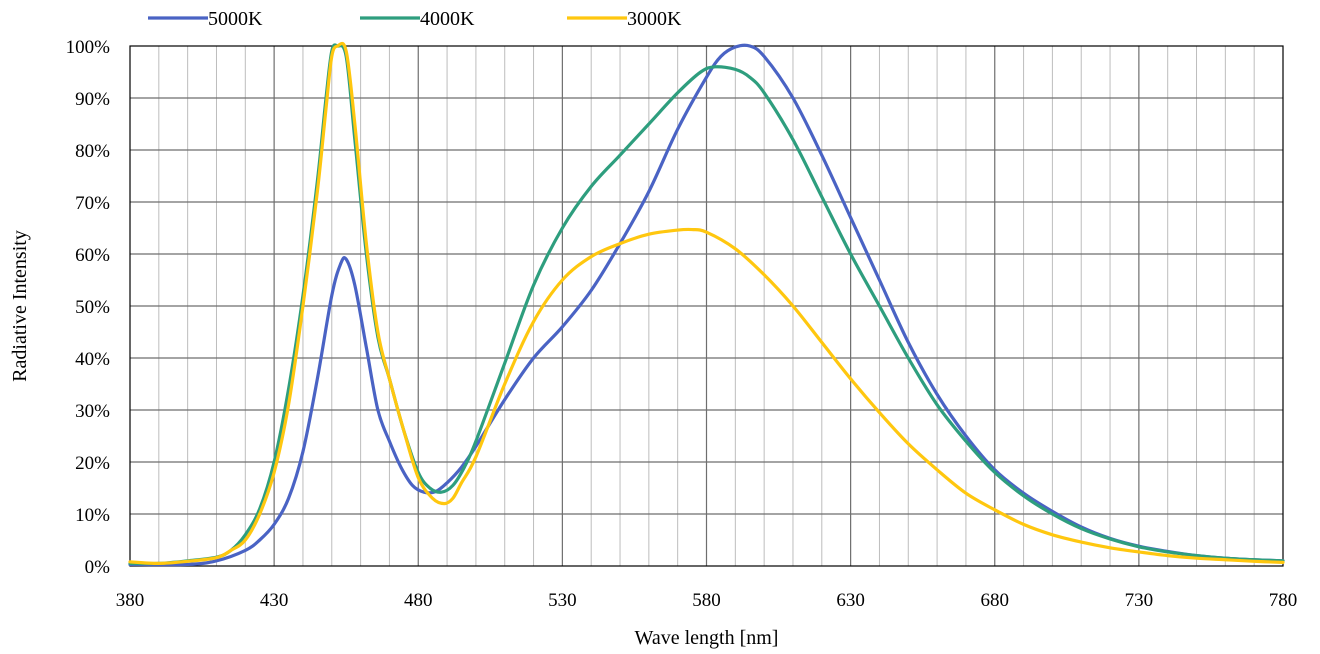 The width and height of the screenshot is (1320, 654). Describe the element at coordinates (92, 359) in the screenshot. I see `y-tick-label: 40%` at that location.